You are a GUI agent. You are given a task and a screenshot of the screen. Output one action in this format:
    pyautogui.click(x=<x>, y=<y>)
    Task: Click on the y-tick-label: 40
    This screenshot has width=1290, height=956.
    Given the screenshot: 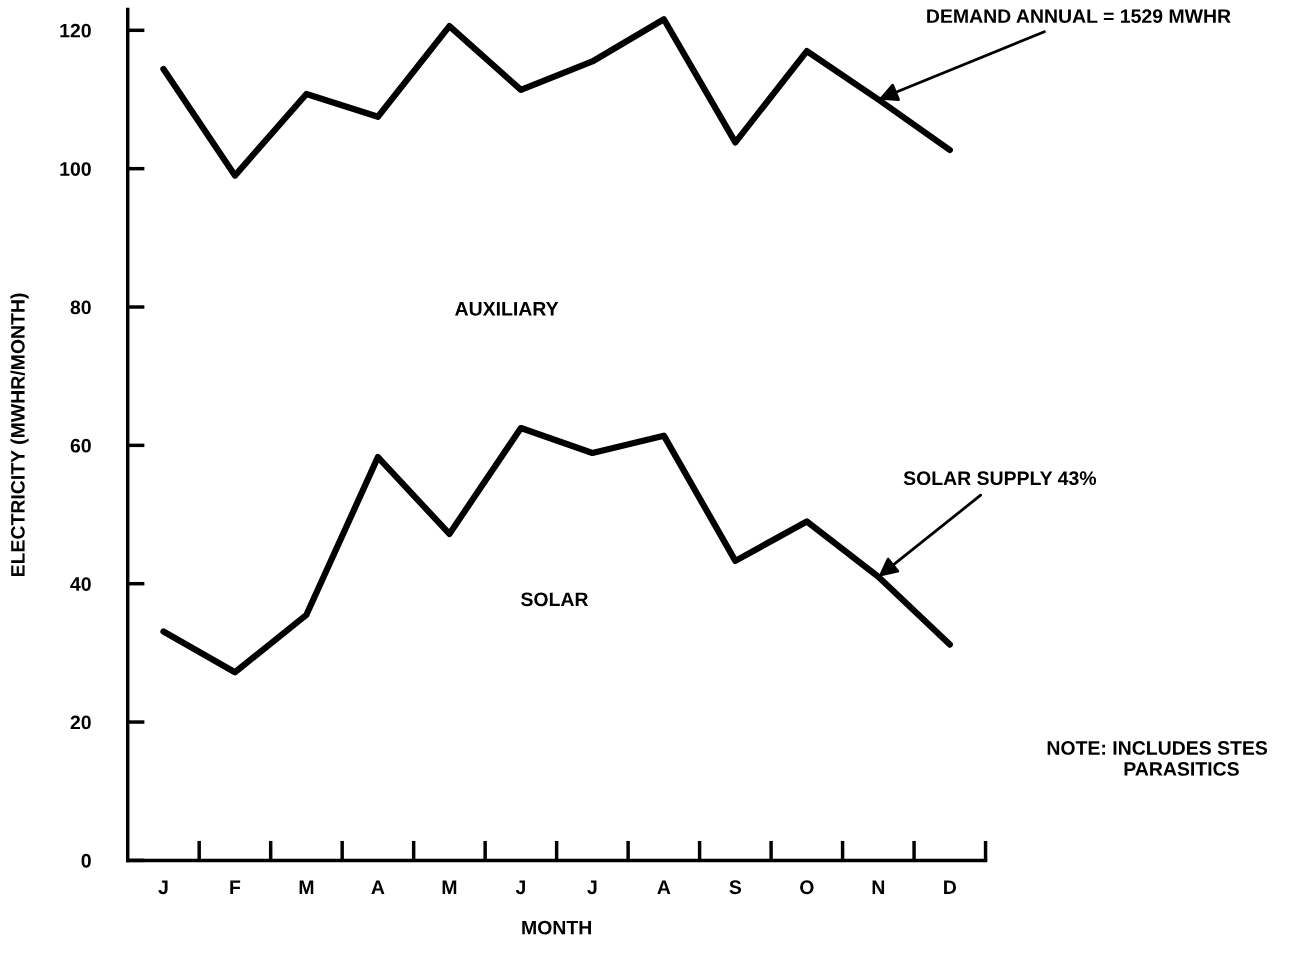 What is the action you would take?
    pyautogui.click(x=80, y=584)
    